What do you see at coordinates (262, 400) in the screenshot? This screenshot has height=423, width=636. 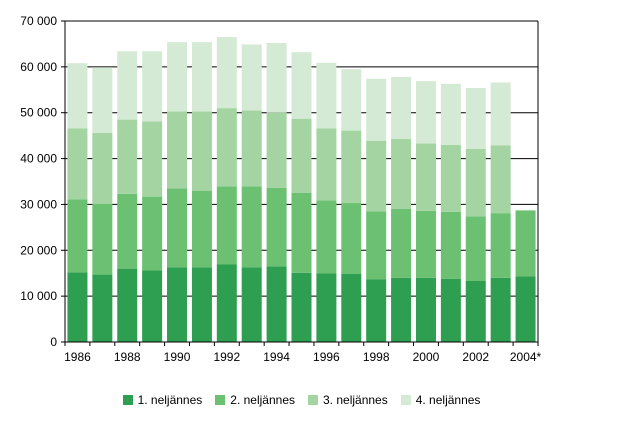 I see `legend-label: 2. neljännes` at bounding box center [262, 400].